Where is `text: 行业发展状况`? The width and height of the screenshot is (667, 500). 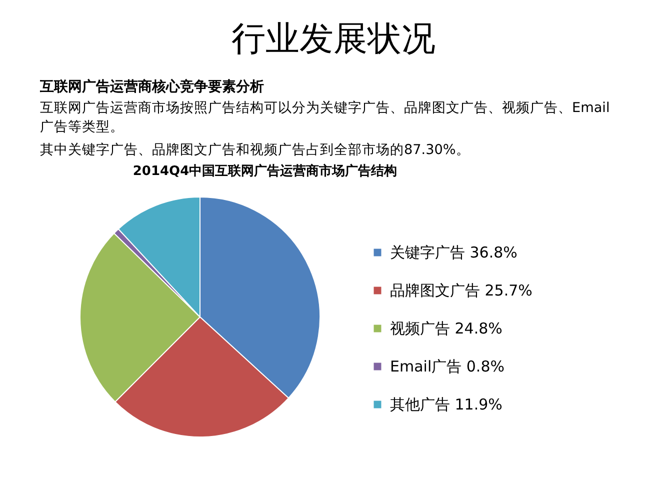
text: 行业发展状况 is located at coordinates (333, 40).